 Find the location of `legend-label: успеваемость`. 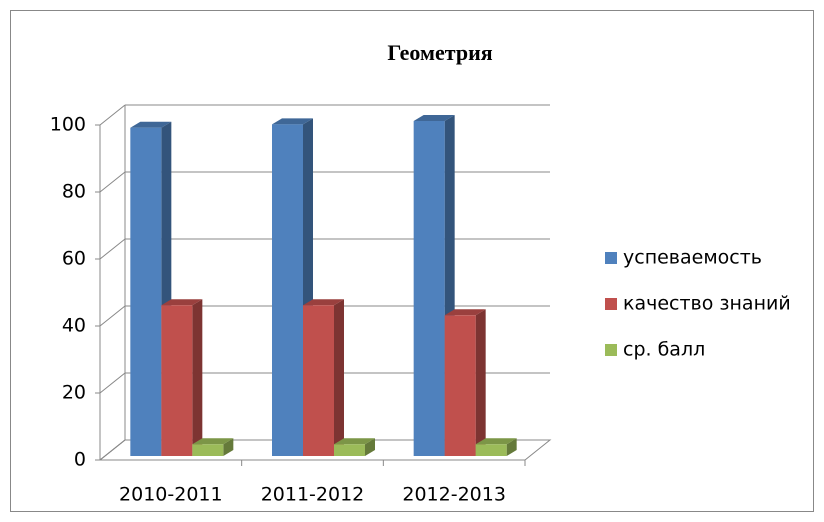

legend-label: успеваемость is located at coordinates (692, 258).